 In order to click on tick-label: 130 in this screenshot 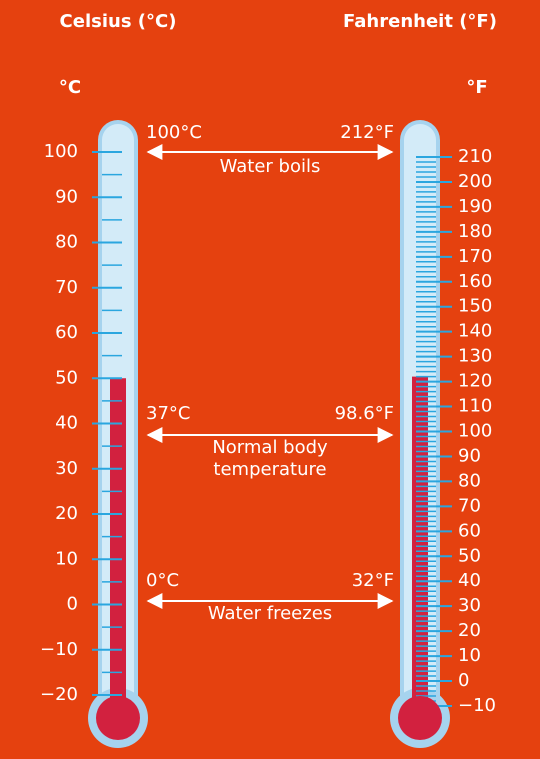, I will do `click(475, 356)`.